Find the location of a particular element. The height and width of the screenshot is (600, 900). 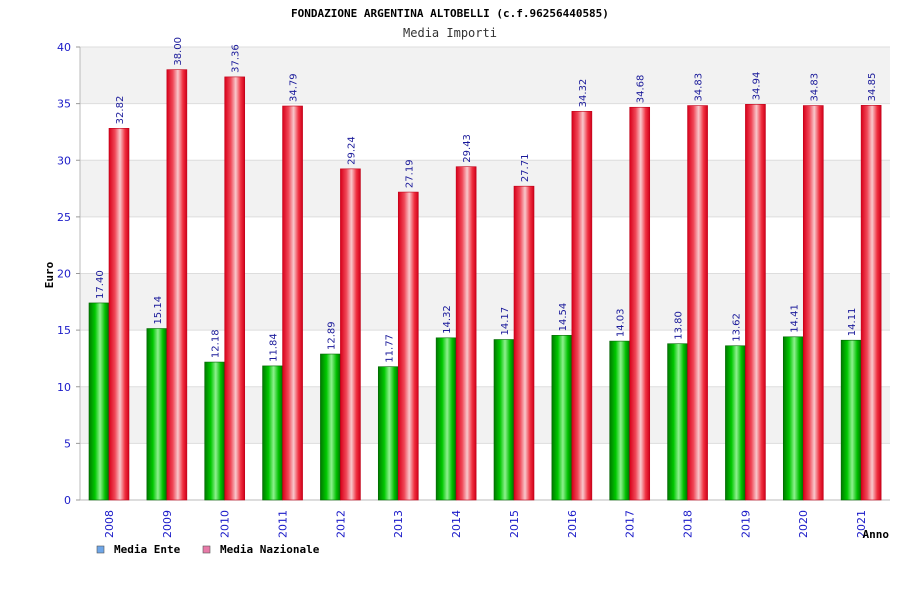

x-tick-label: 2008 is located at coordinates (109, 524).